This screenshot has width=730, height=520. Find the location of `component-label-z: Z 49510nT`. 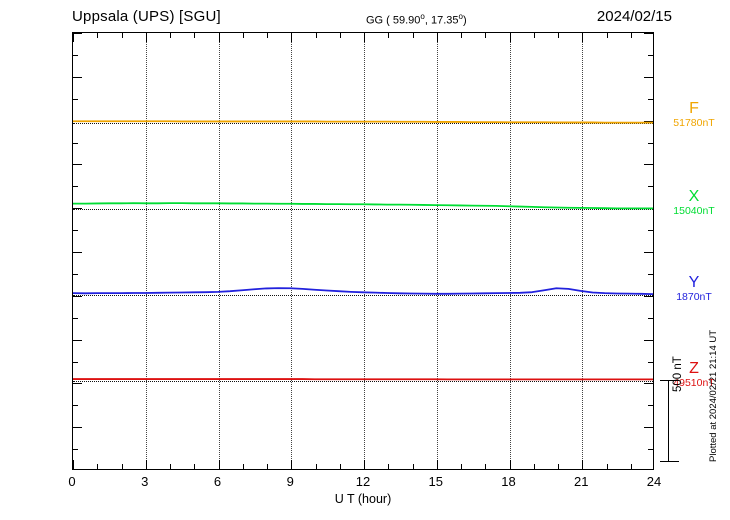

component-label-z: Z 49510nT is located at coordinates (694, 375).